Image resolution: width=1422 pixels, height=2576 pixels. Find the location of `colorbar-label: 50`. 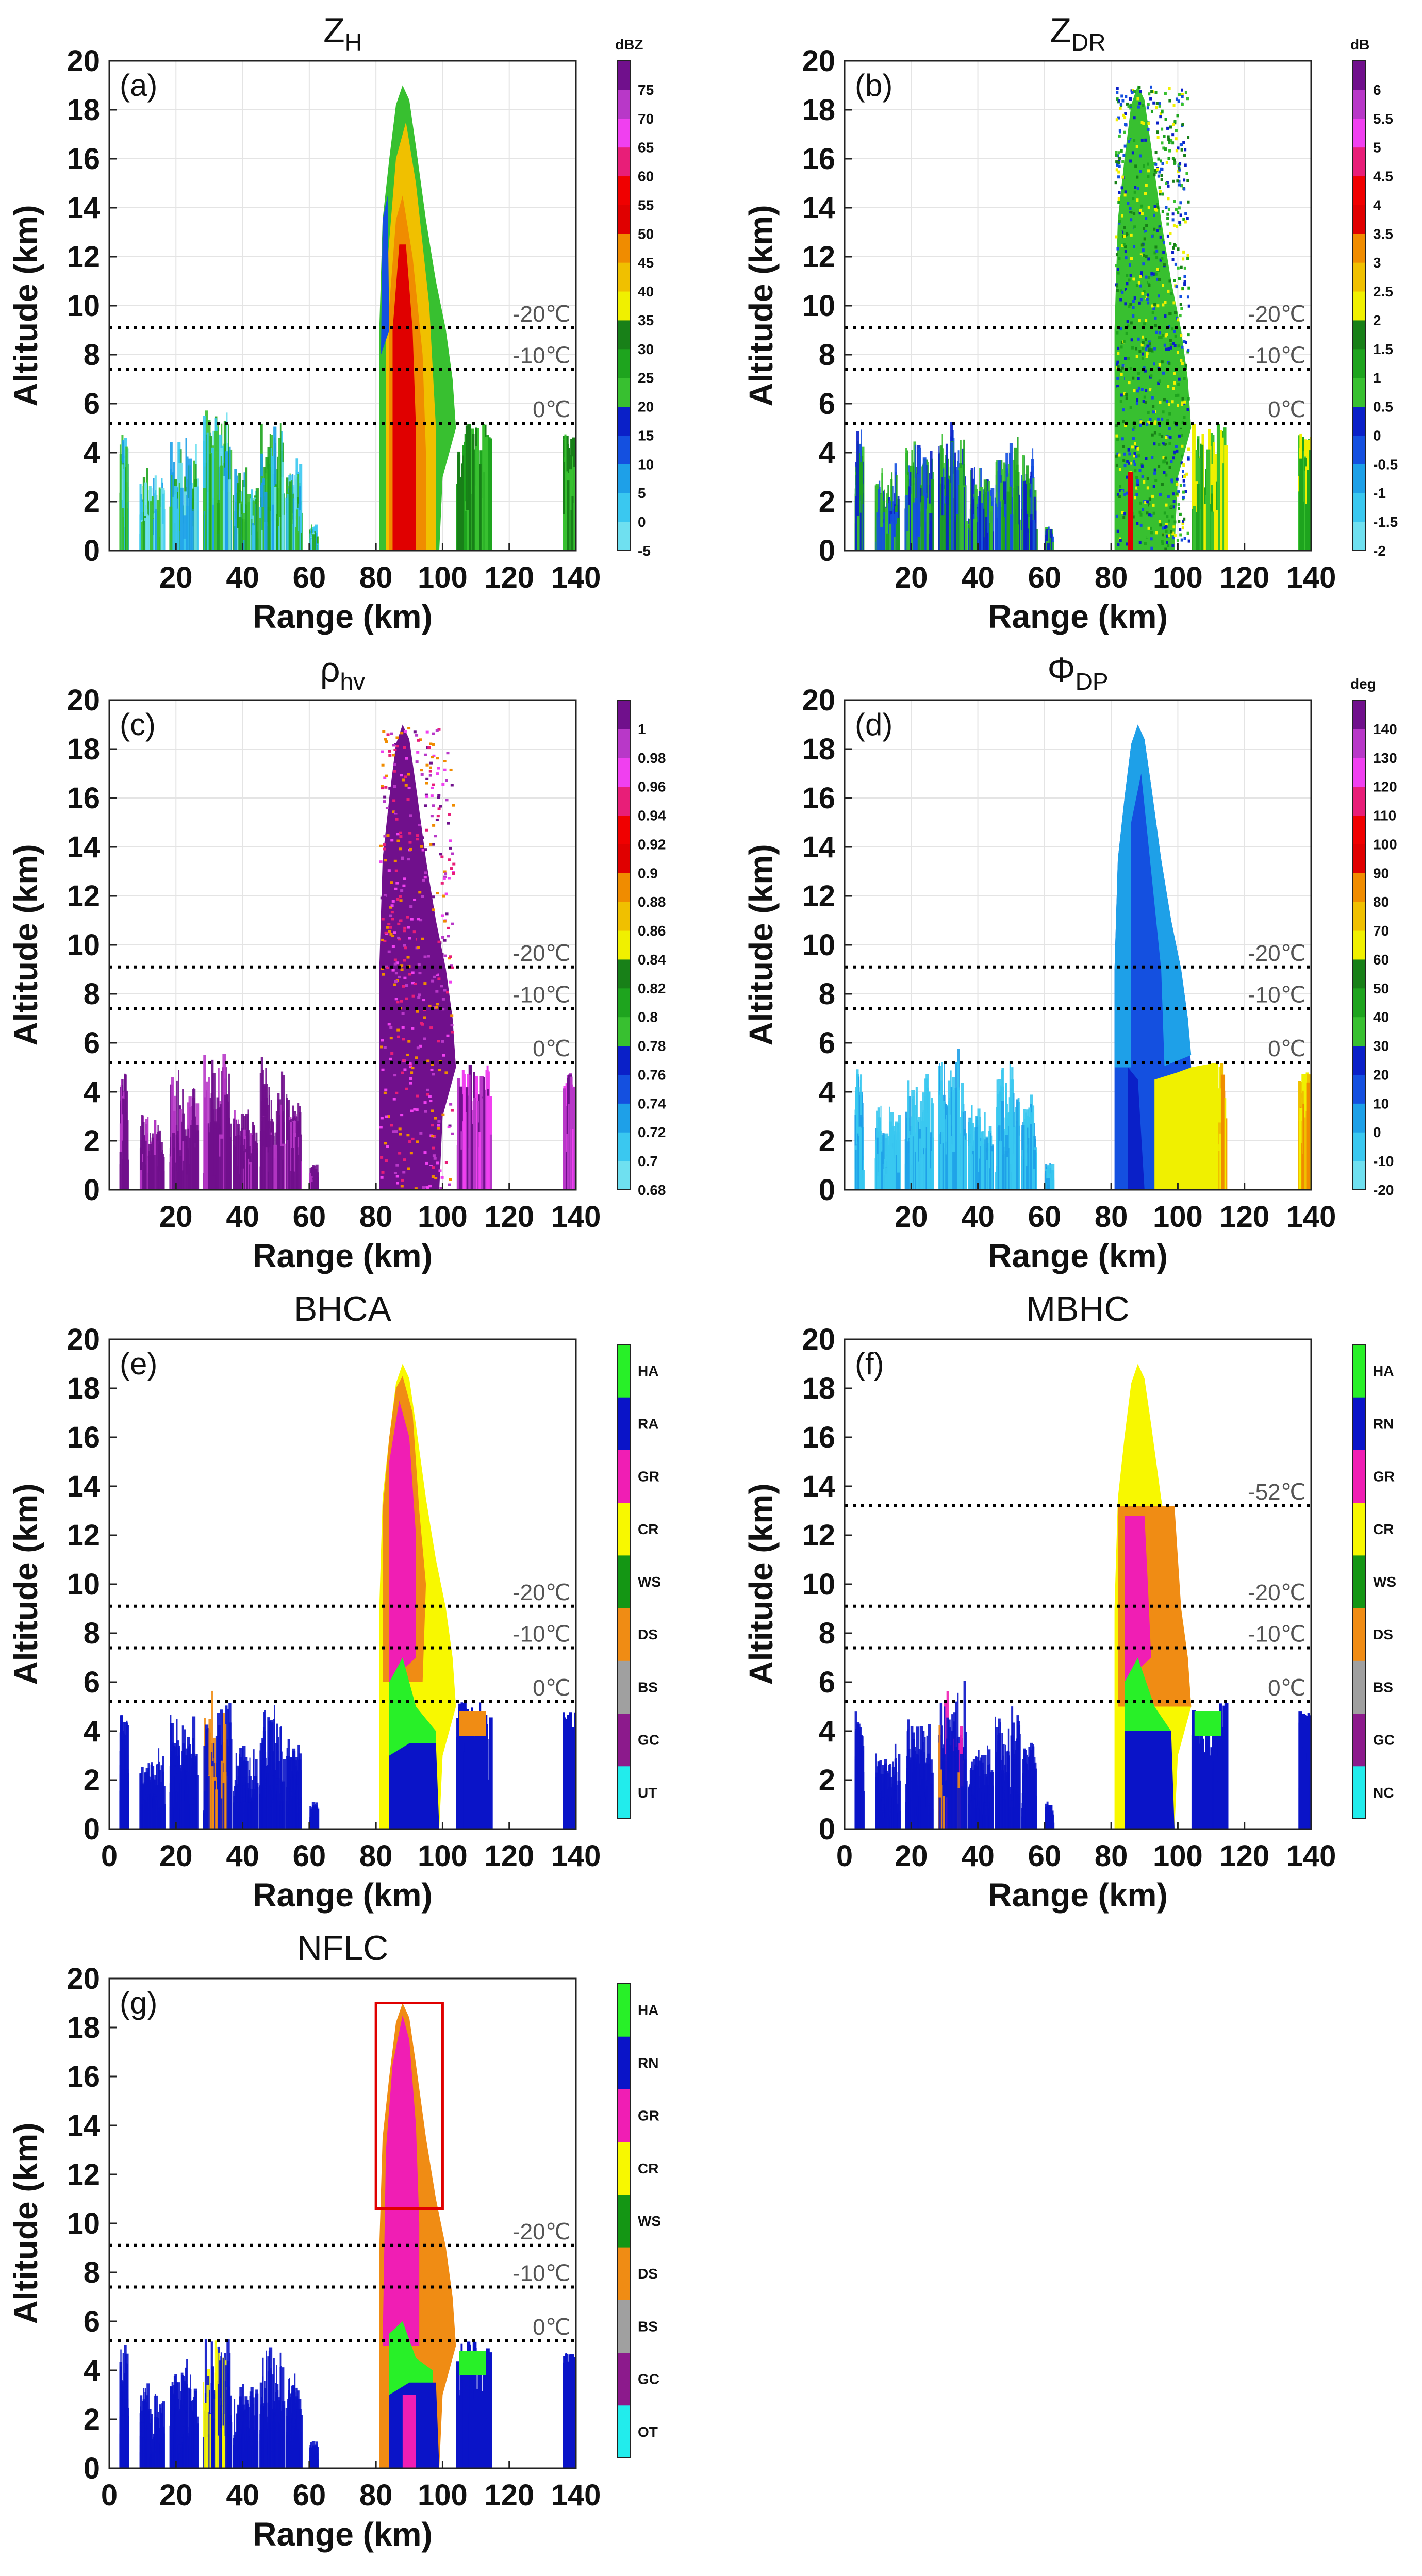

colorbar-label: 50 is located at coordinates (1381, 988).